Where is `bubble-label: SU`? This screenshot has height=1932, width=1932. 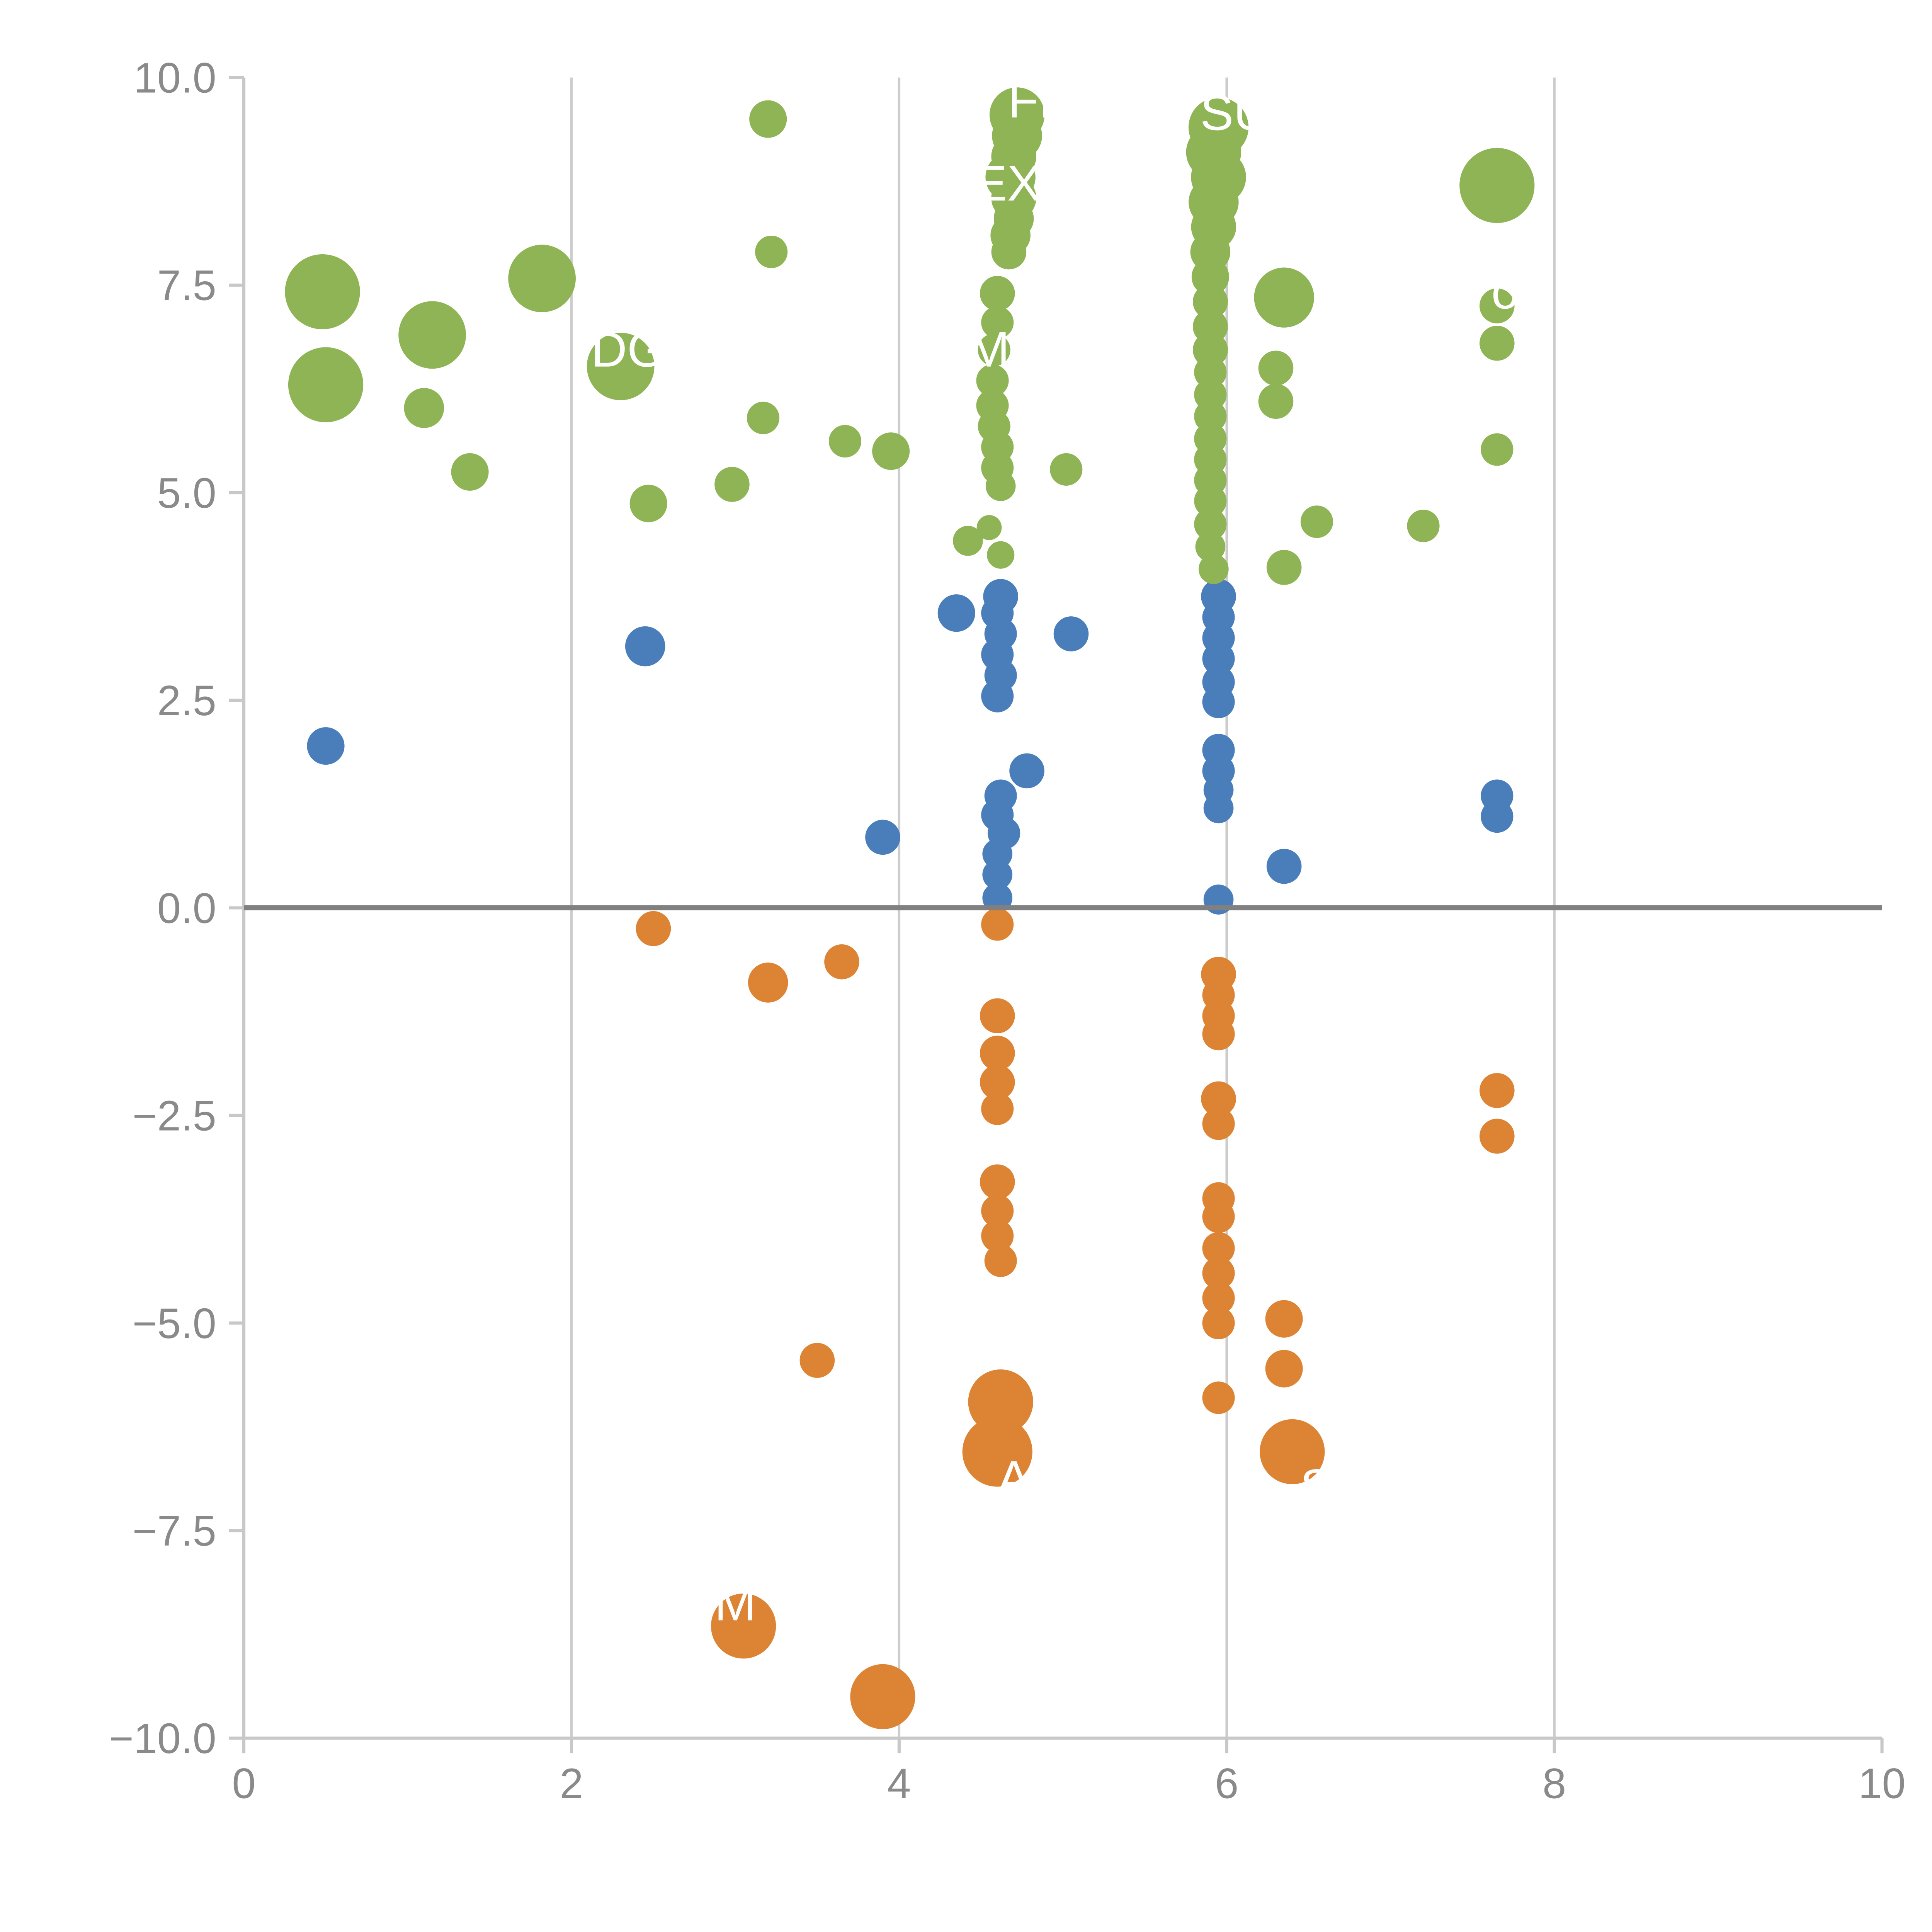
bubble-label: SU is located at coordinates (1235, 113).